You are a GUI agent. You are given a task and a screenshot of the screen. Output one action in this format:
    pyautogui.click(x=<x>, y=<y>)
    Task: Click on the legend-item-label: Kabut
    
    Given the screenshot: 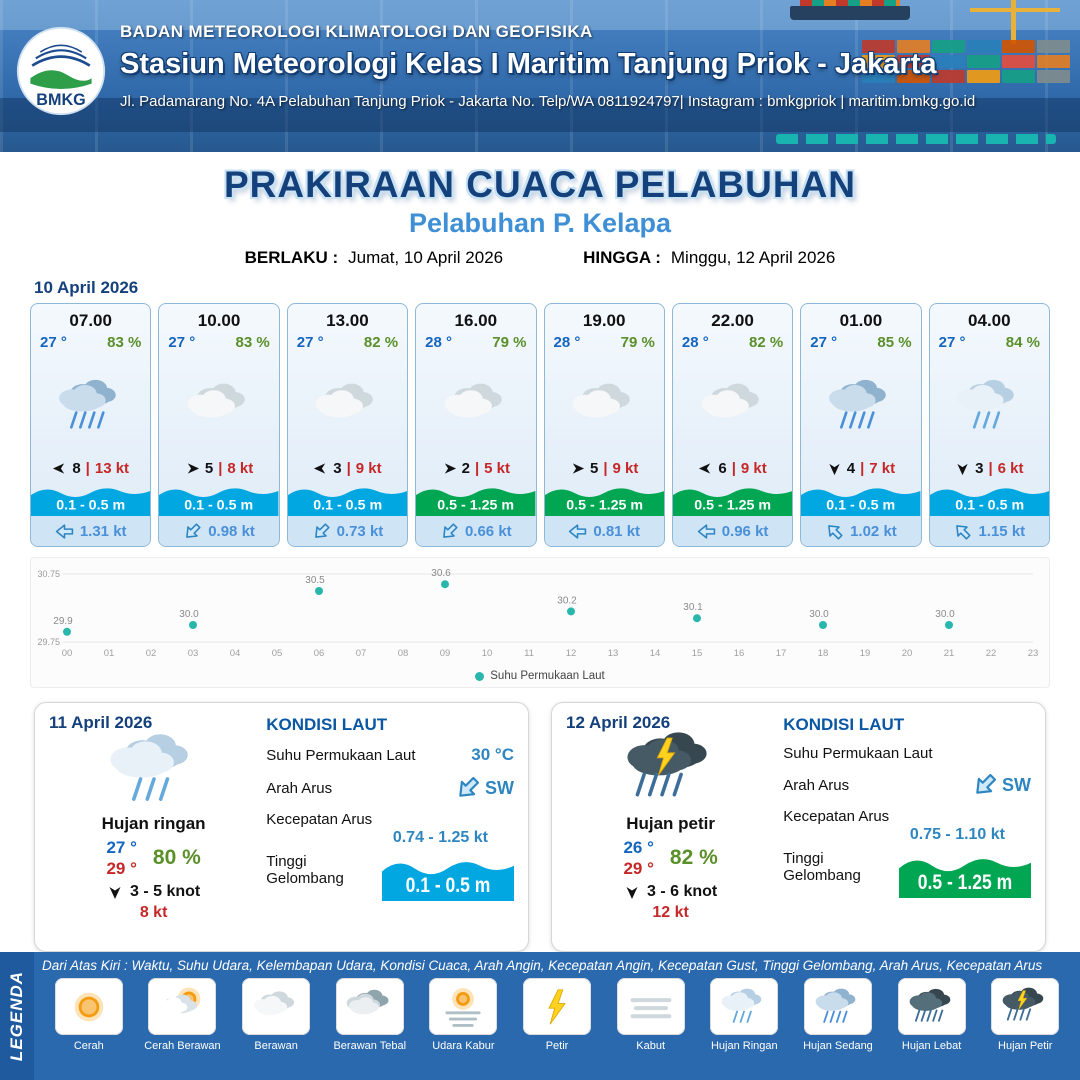 What is the action you would take?
    pyautogui.click(x=651, y=1046)
    